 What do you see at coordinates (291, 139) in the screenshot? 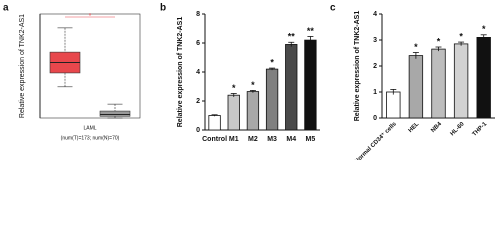
I see `x-tick-label: M4` at bounding box center [291, 139].